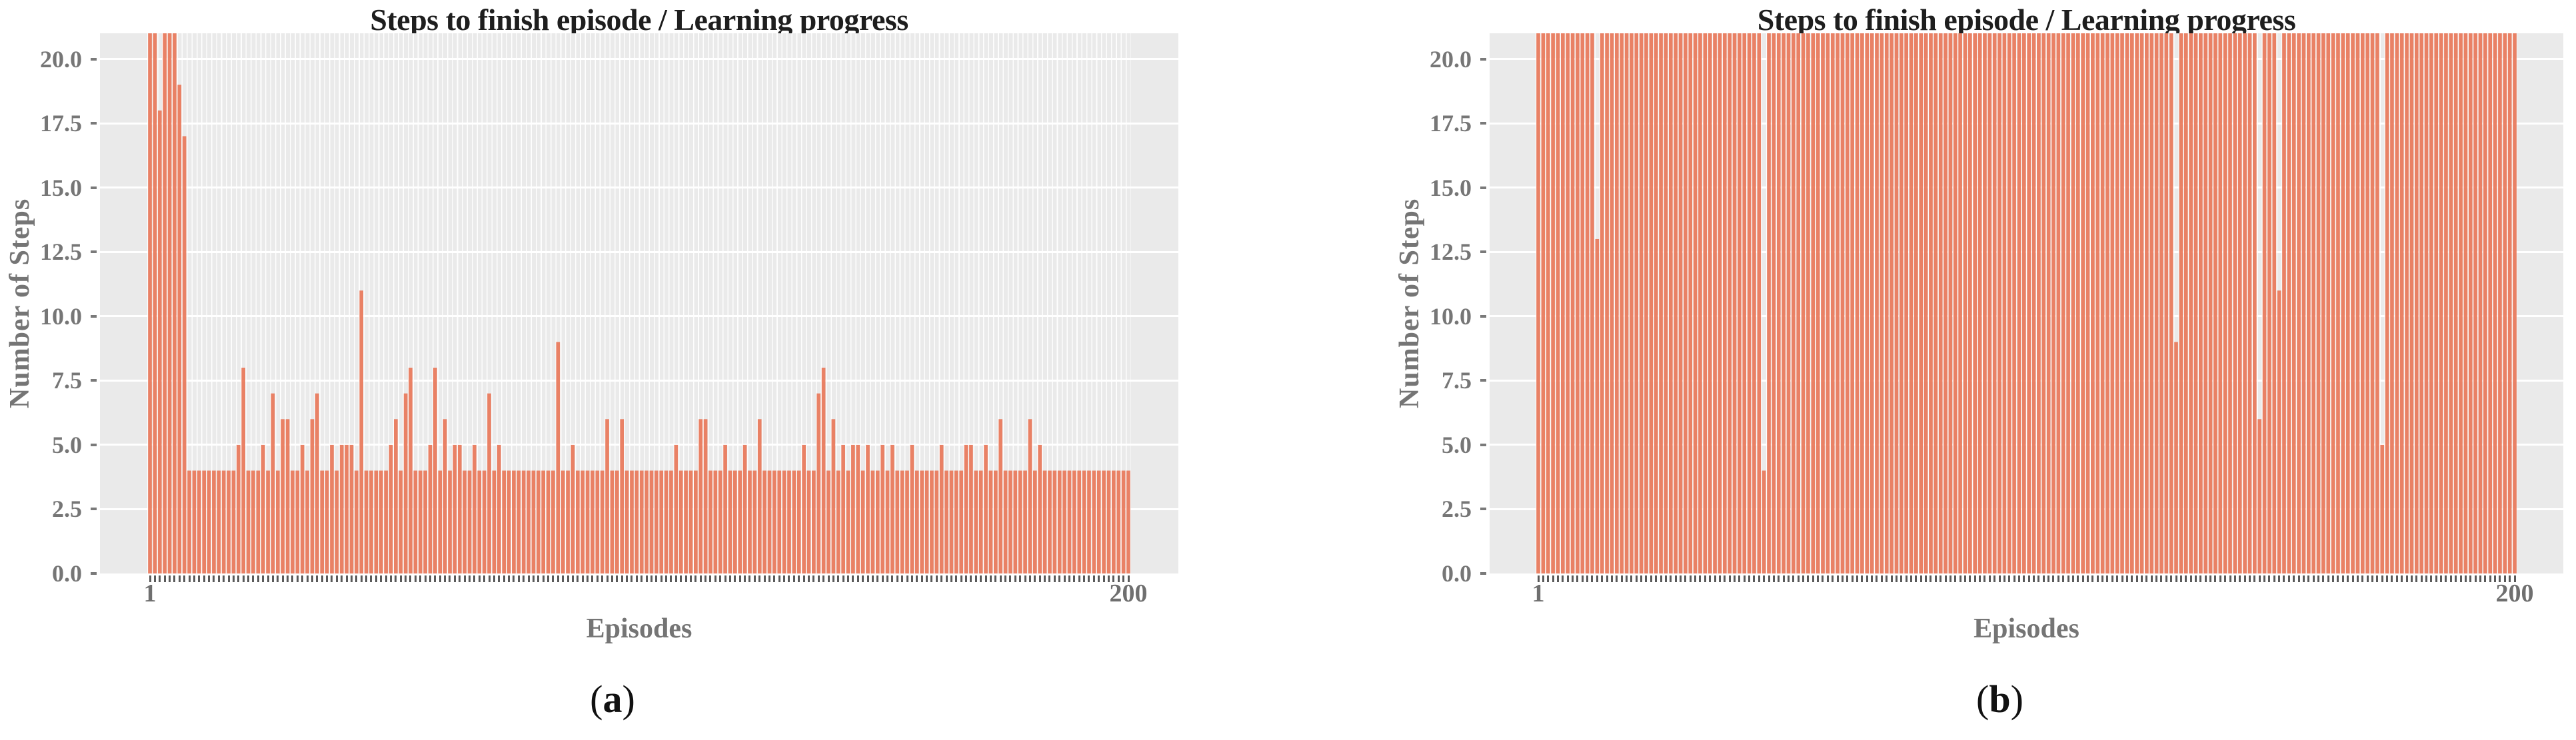 Image resolution: width=2576 pixels, height=740 pixels. Describe the element at coordinates (1451, 124) in the screenshot. I see `y-tick-label: 17.5` at that location.